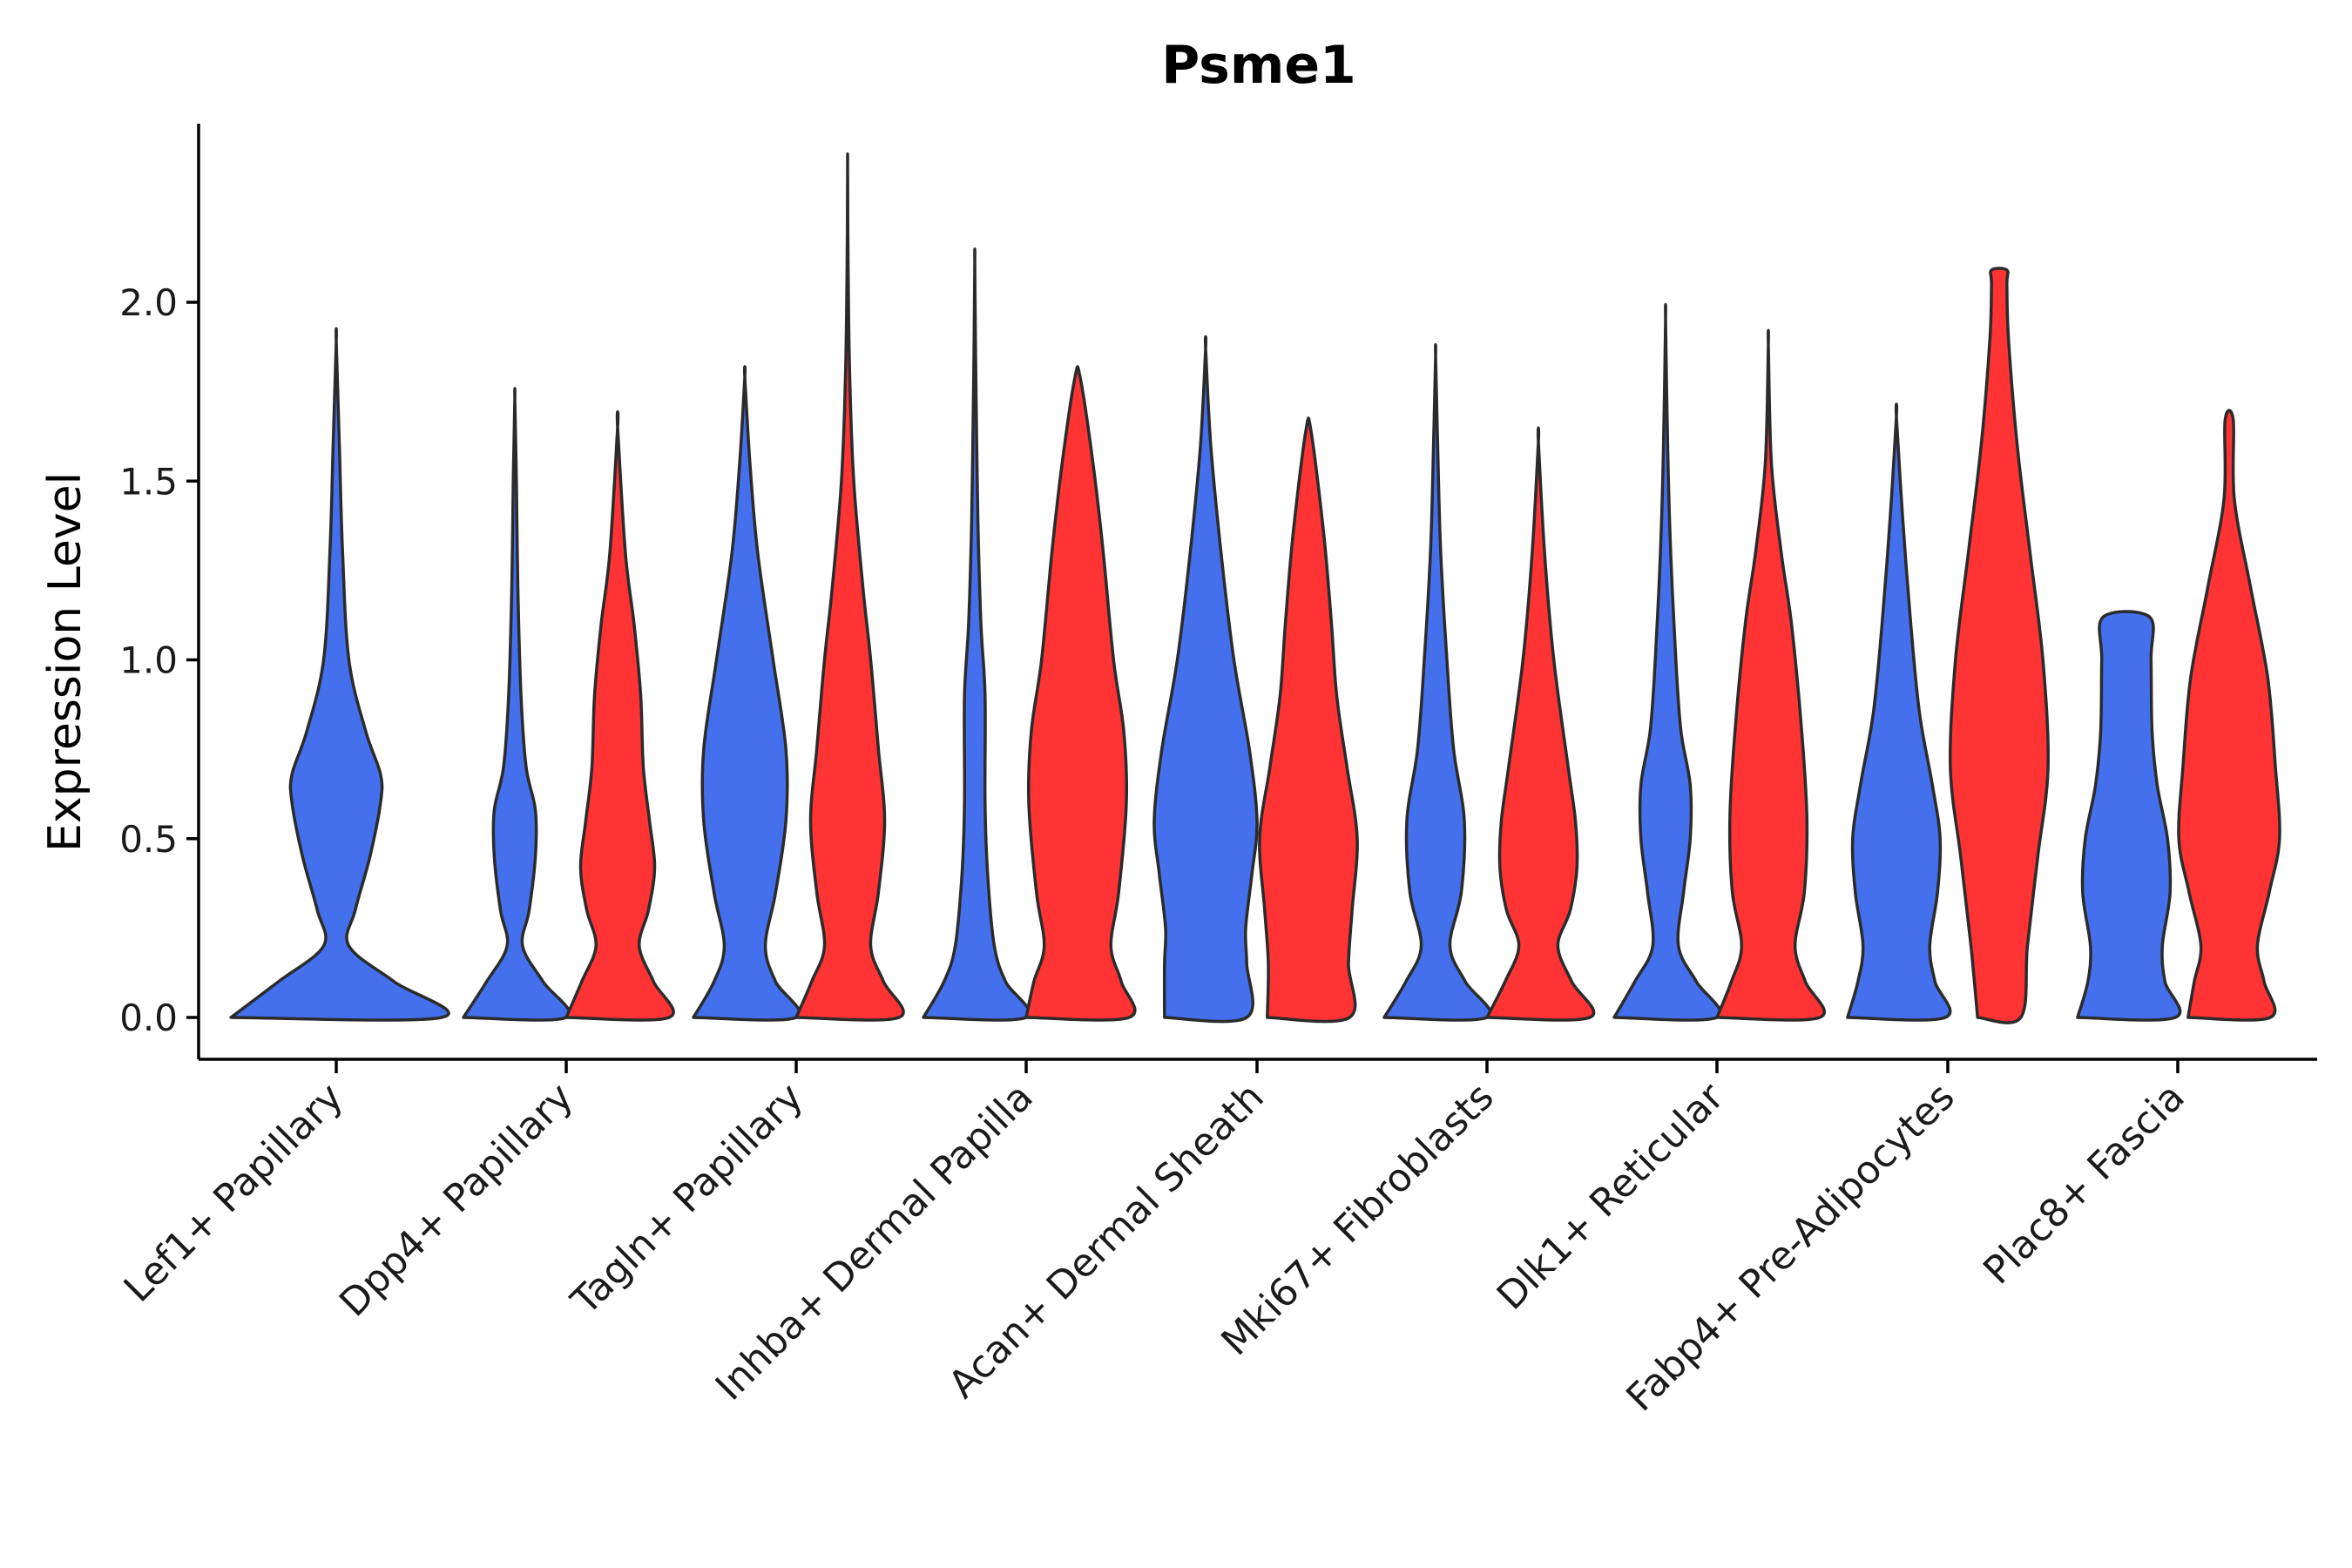 This screenshot has height=1568, width=2352. Describe the element at coordinates (65, 662) in the screenshot. I see `y-axis-label: Expression Level` at that location.